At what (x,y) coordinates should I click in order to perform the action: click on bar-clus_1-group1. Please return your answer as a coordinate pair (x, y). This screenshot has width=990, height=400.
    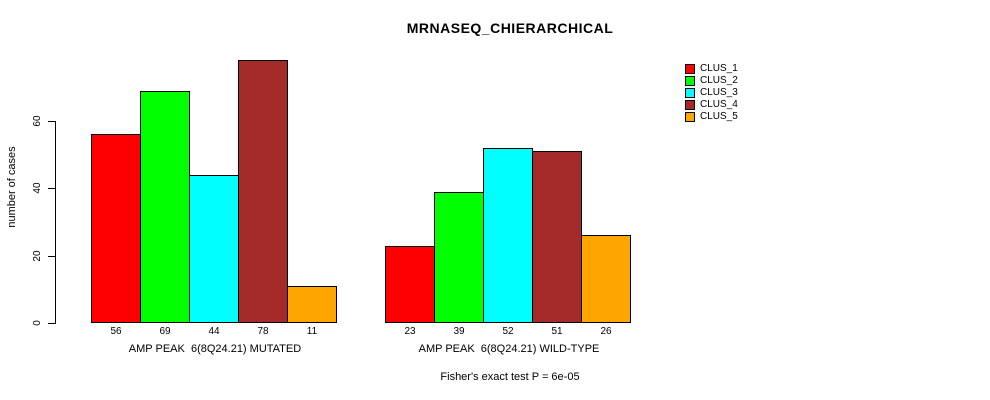
    Looking at the image, I should click on (116, 228).